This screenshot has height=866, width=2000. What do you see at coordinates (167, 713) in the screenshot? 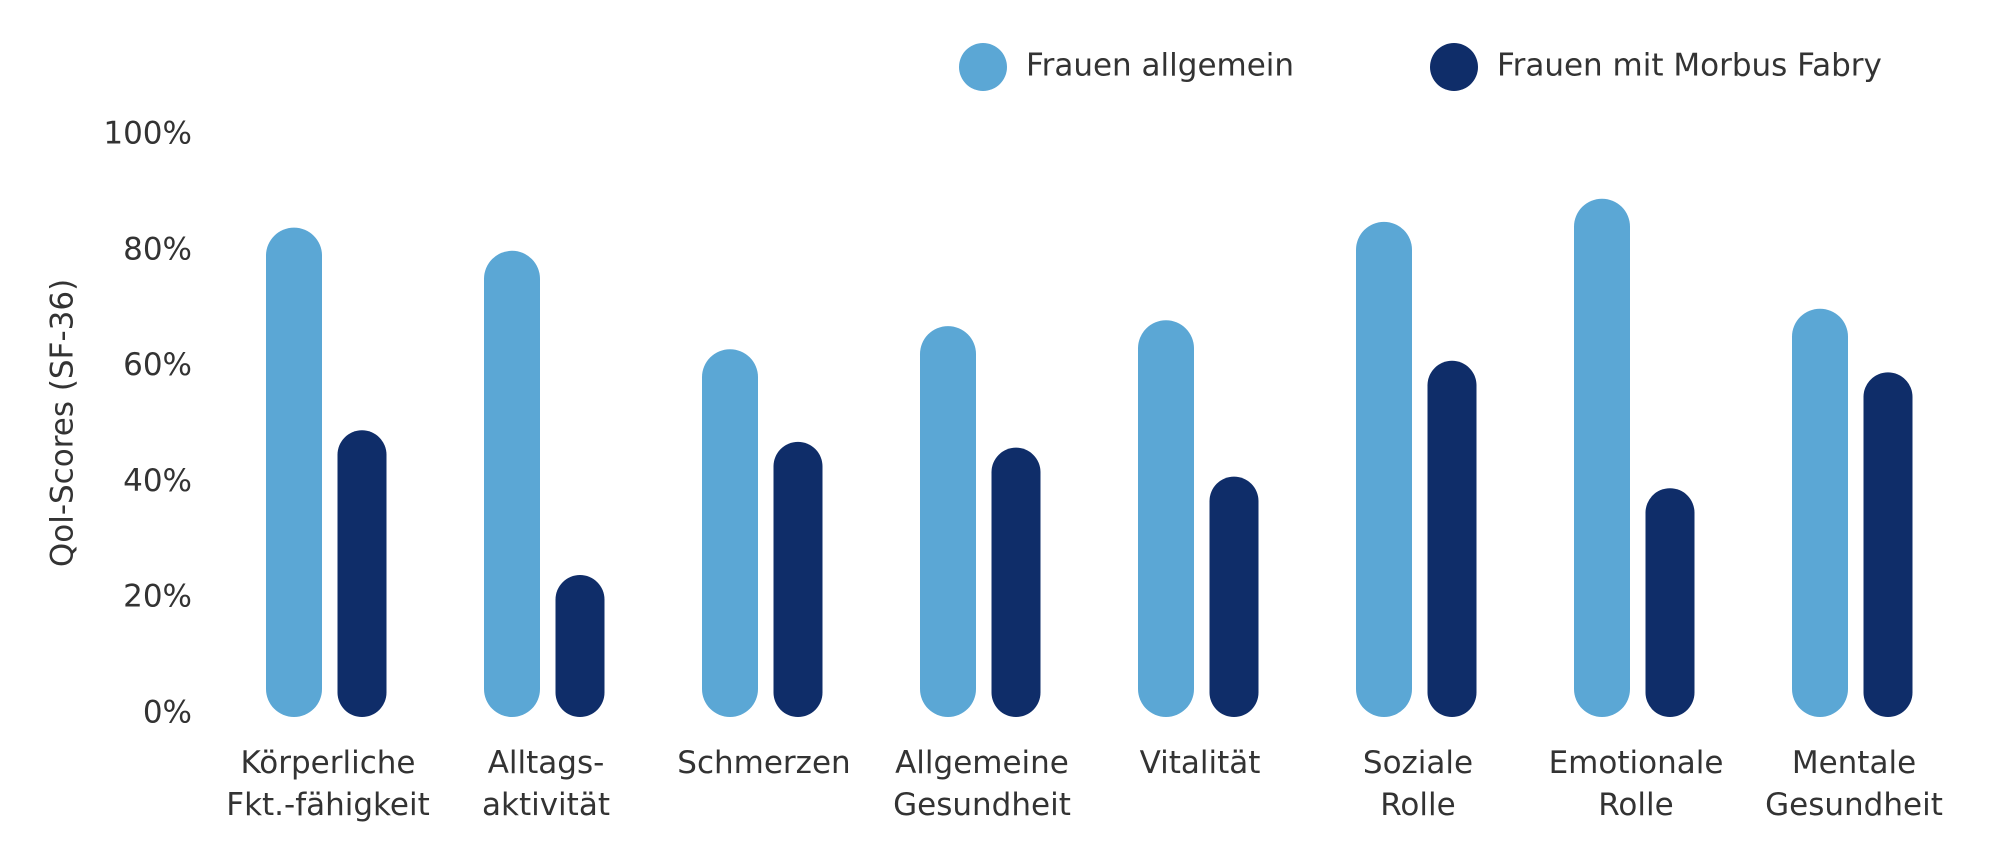
I see `y-tick-label: 0%` at bounding box center [167, 713].